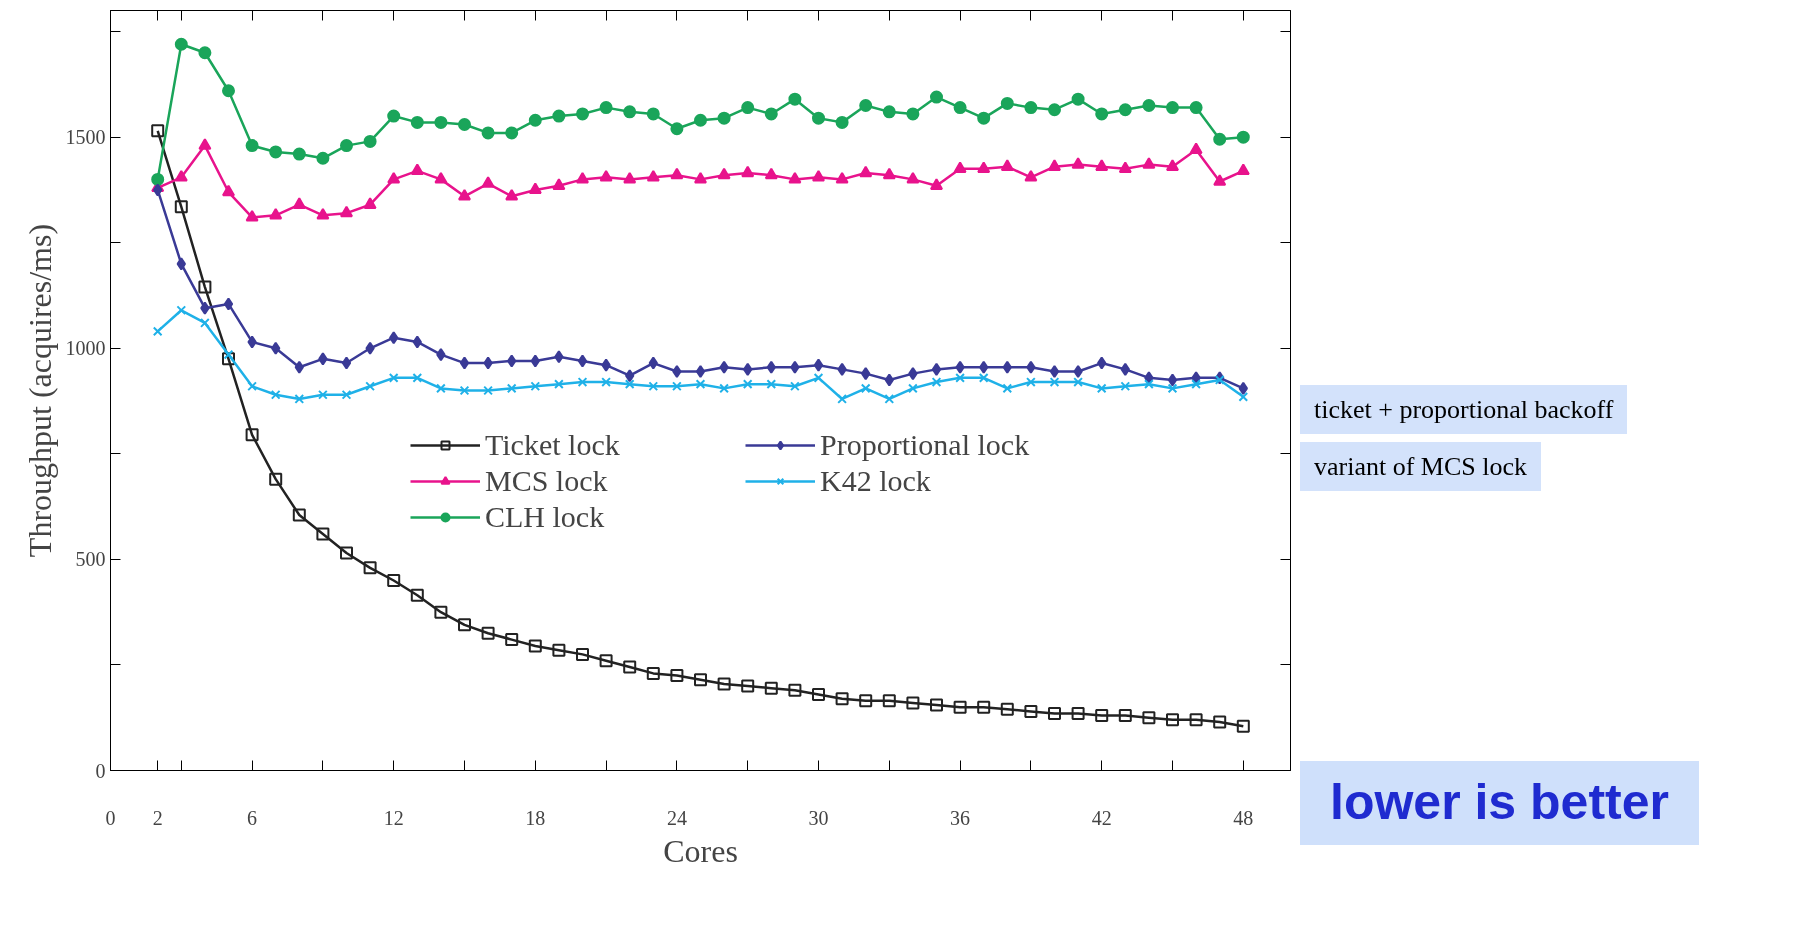 The height and width of the screenshot is (936, 1796). I want to click on x-tick-label: 48, so click(1243, 817).